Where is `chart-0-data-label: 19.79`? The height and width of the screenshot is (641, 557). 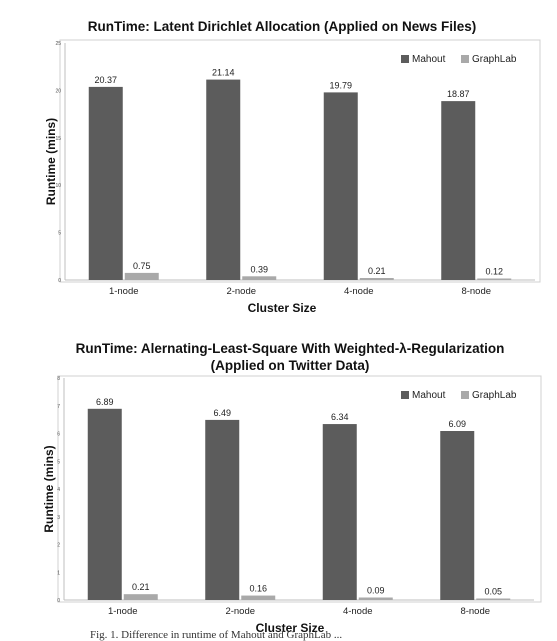
chart-0-data-label: 19.79 is located at coordinates (340, 85).